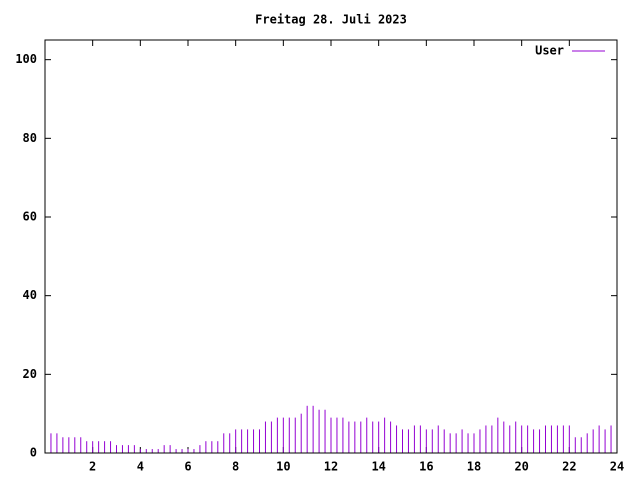 This screenshot has width=640, height=480. I want to click on x-tick-label: 14, so click(378, 467).